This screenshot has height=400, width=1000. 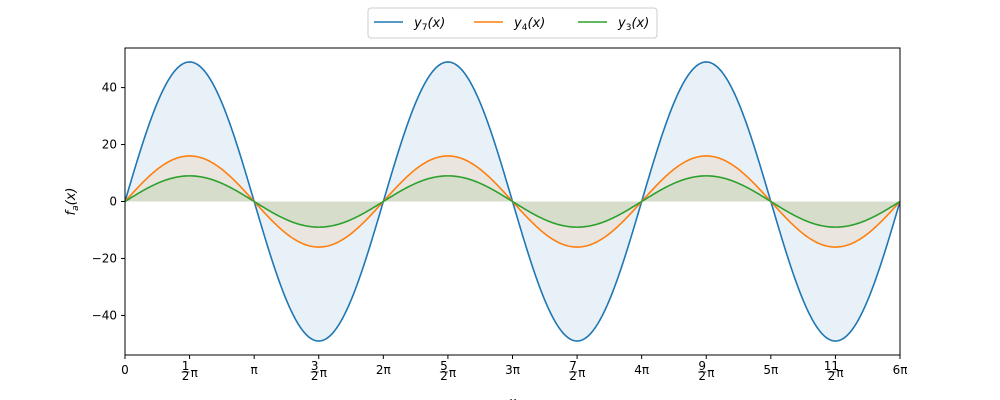 What do you see at coordinates (72, 202) in the screenshot?
I see `y-axis-label: fa(x)` at bounding box center [72, 202].